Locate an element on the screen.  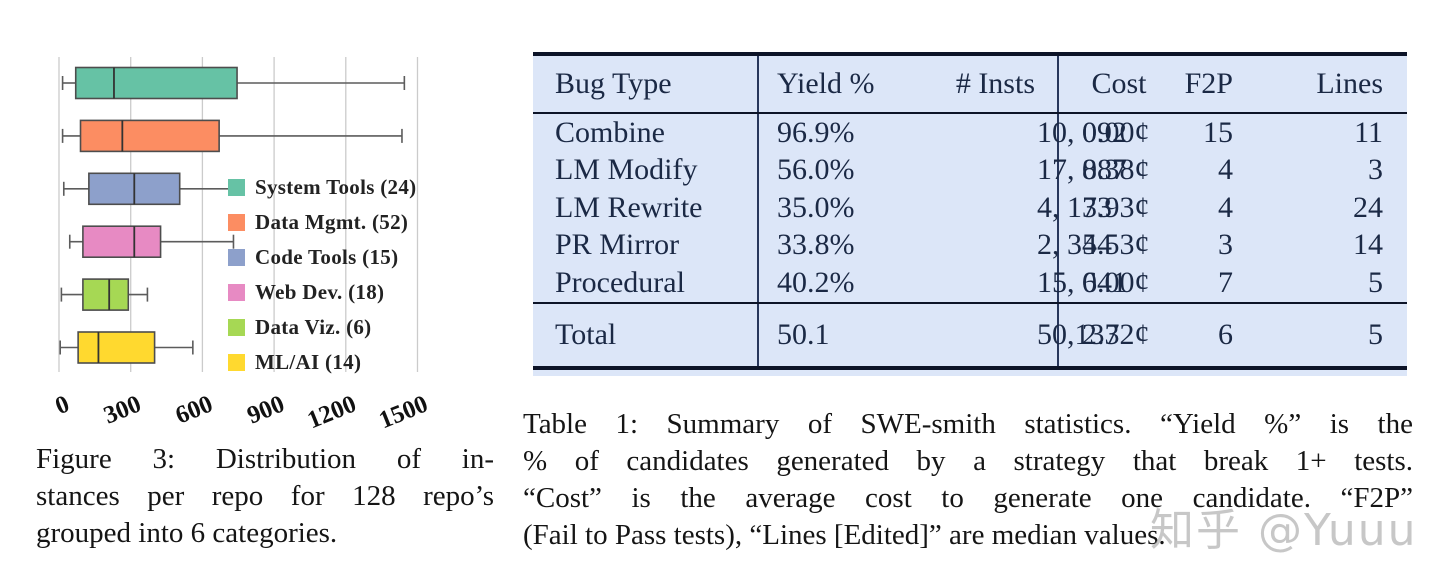
table-total-row: Total 50.1 50,137 2.32¢ 6 5 is located at coordinates (970, 334).